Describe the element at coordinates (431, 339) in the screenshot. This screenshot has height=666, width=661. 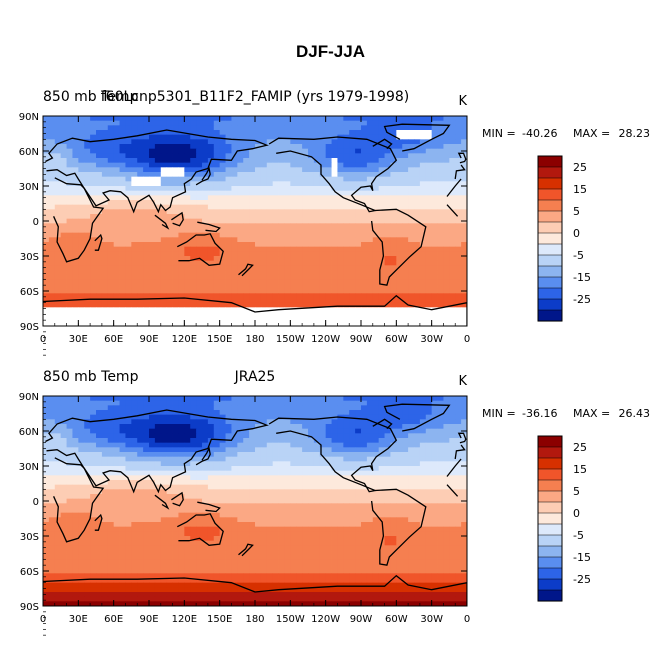
I see `lon-tick-label: 30W` at that location.